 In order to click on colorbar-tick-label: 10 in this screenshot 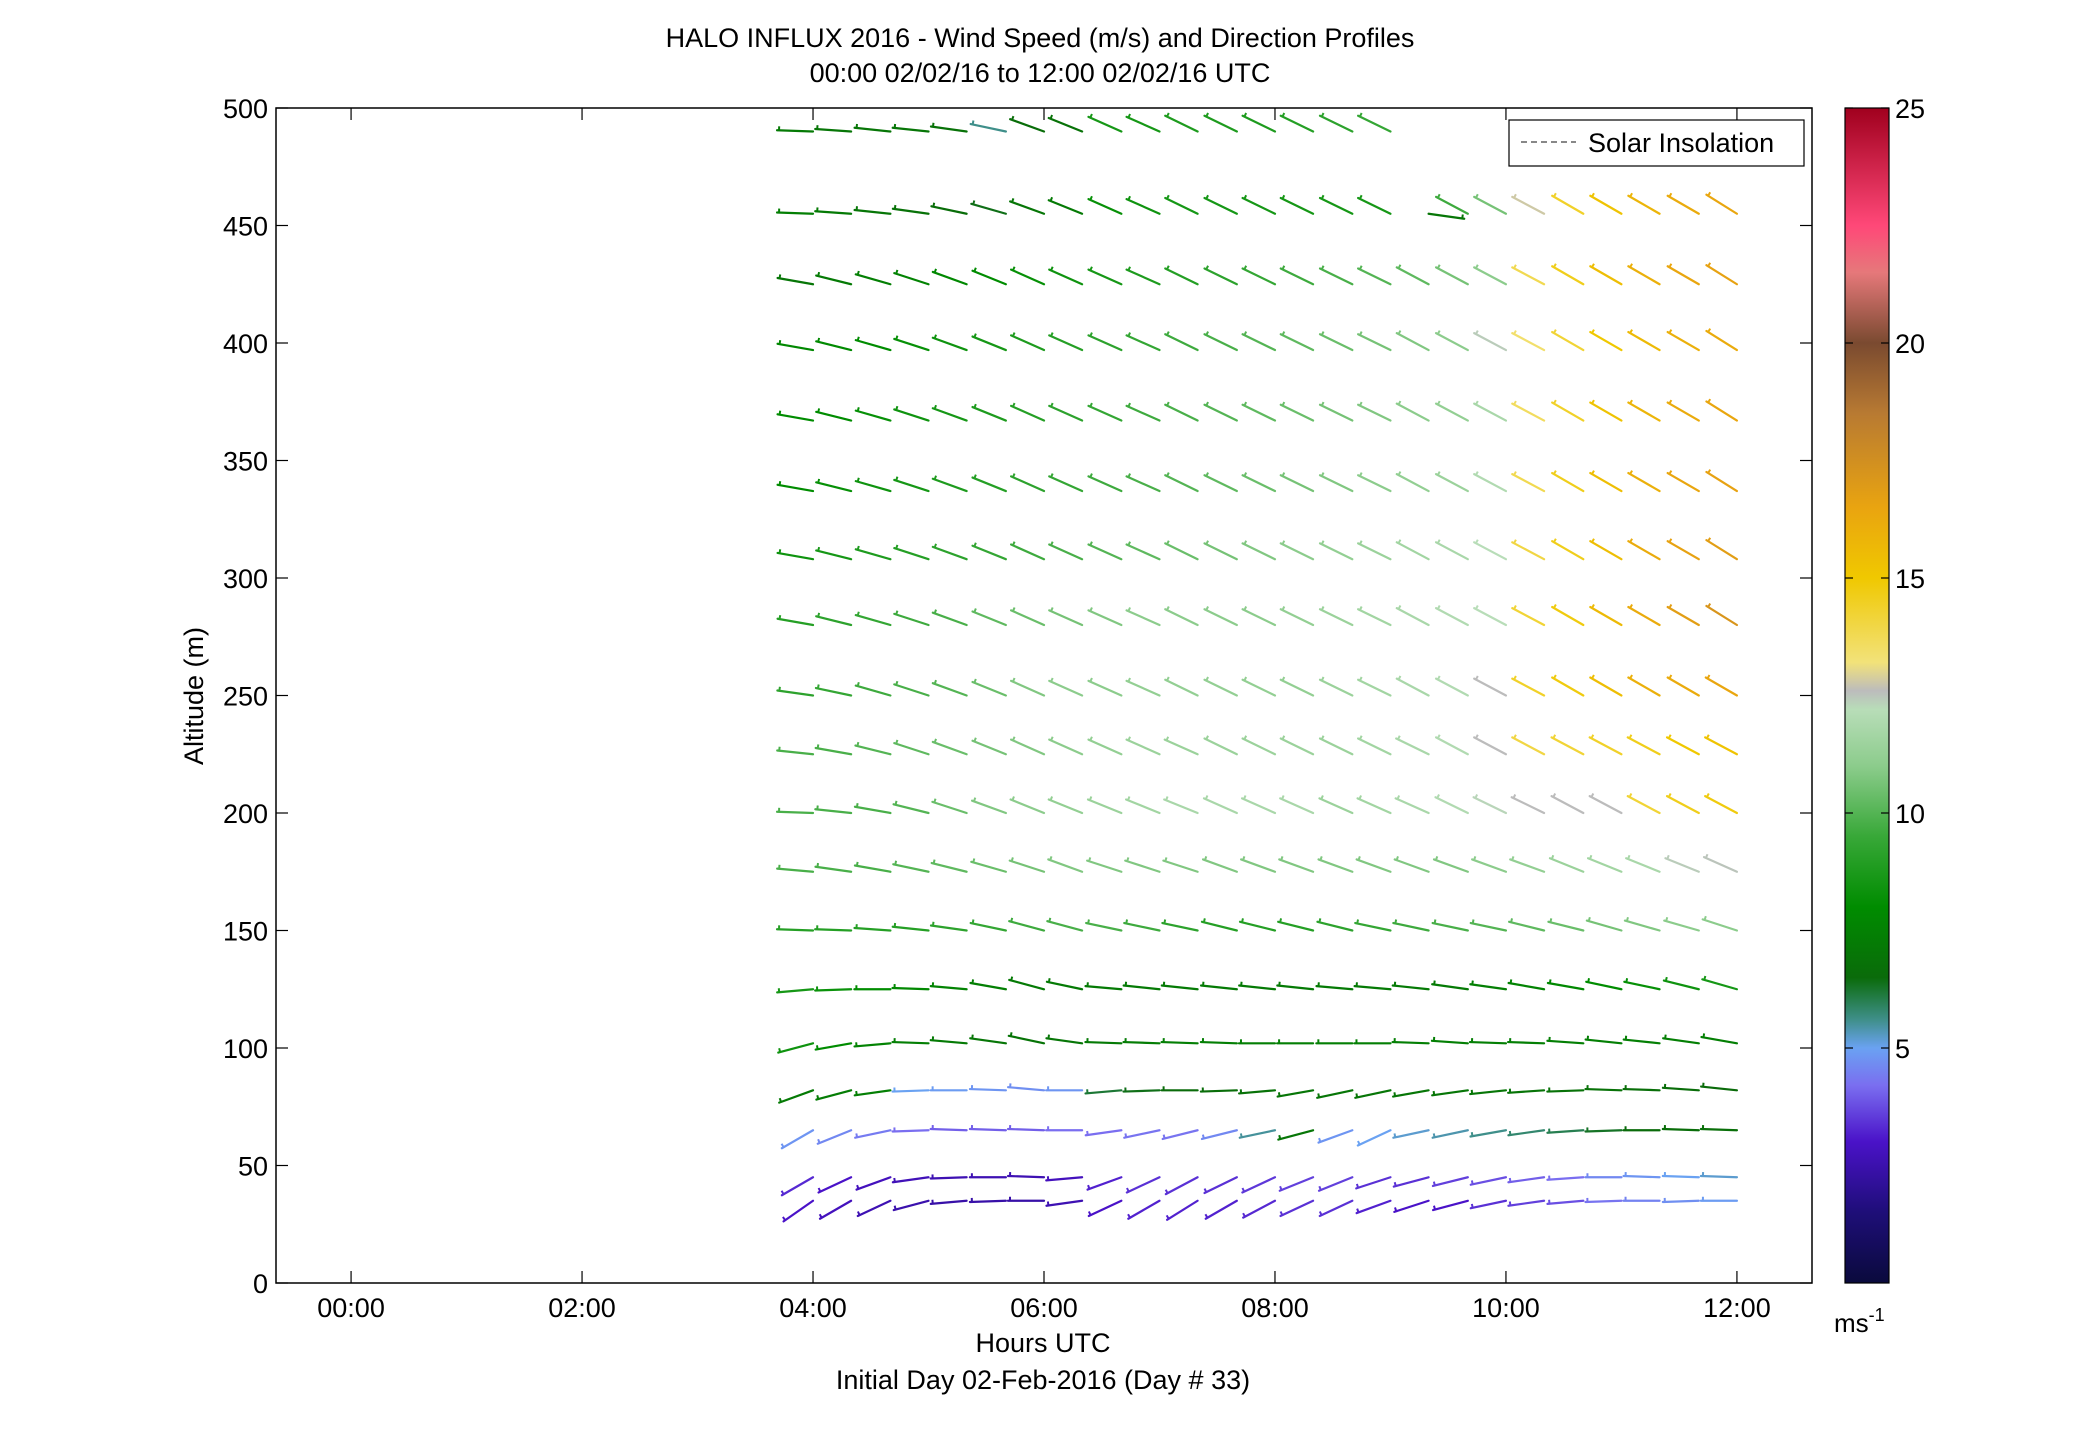, I will do `click(1910, 814)`.